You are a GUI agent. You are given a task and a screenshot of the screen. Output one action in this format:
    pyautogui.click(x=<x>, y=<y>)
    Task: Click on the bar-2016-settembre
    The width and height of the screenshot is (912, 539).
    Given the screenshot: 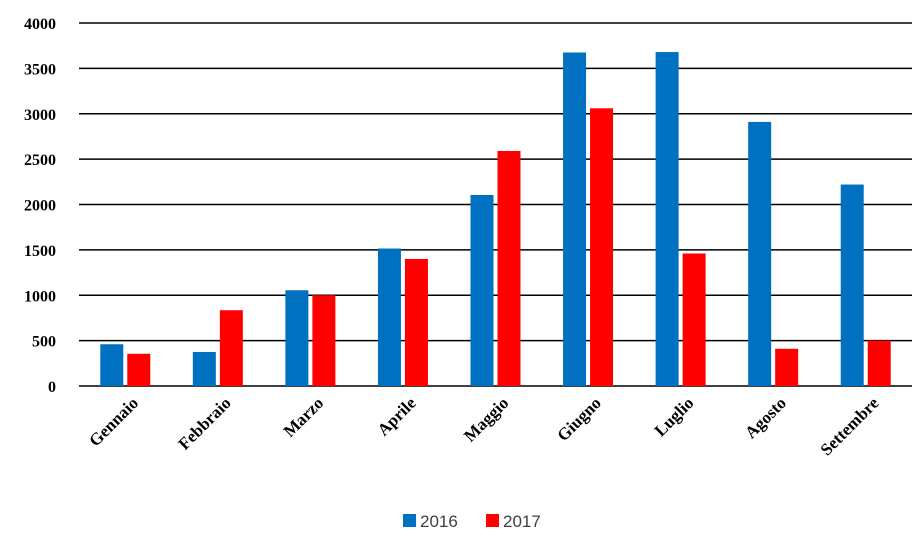 What is the action you would take?
    pyautogui.click(x=852, y=285)
    